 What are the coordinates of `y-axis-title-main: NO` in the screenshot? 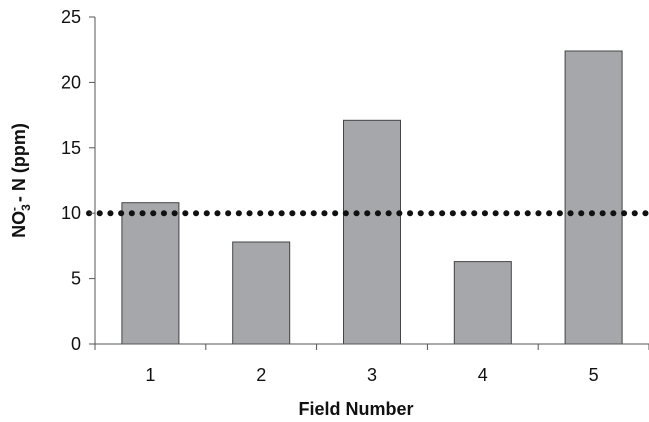 It's located at (19, 224).